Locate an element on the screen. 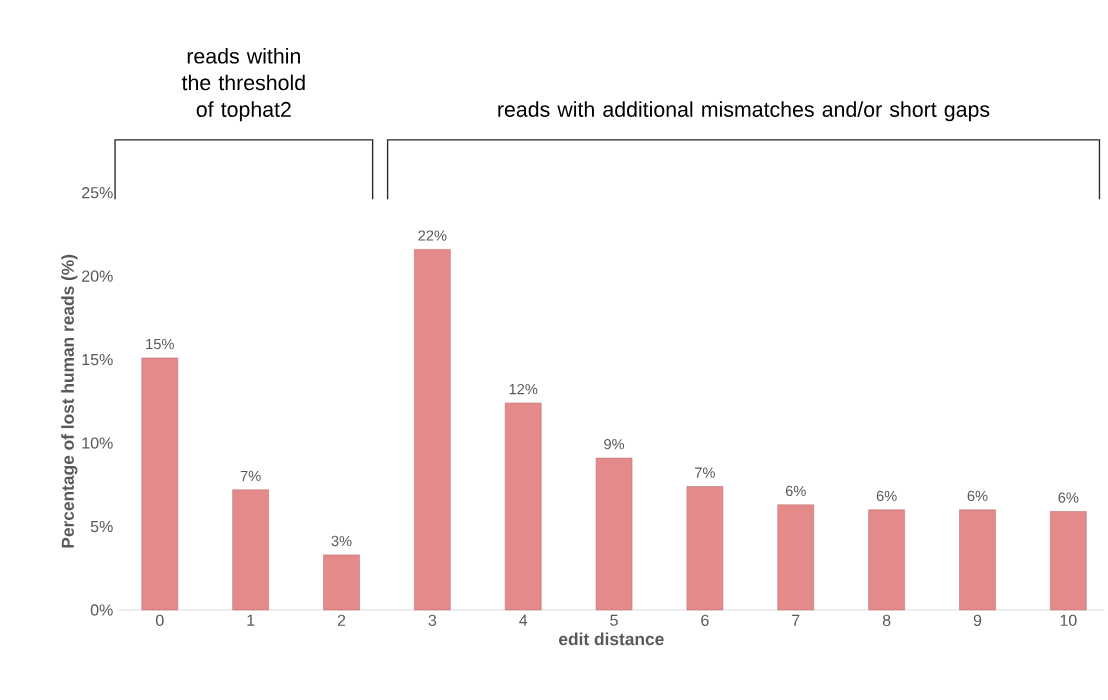  y-tick-label: 0% is located at coordinates (101, 610).